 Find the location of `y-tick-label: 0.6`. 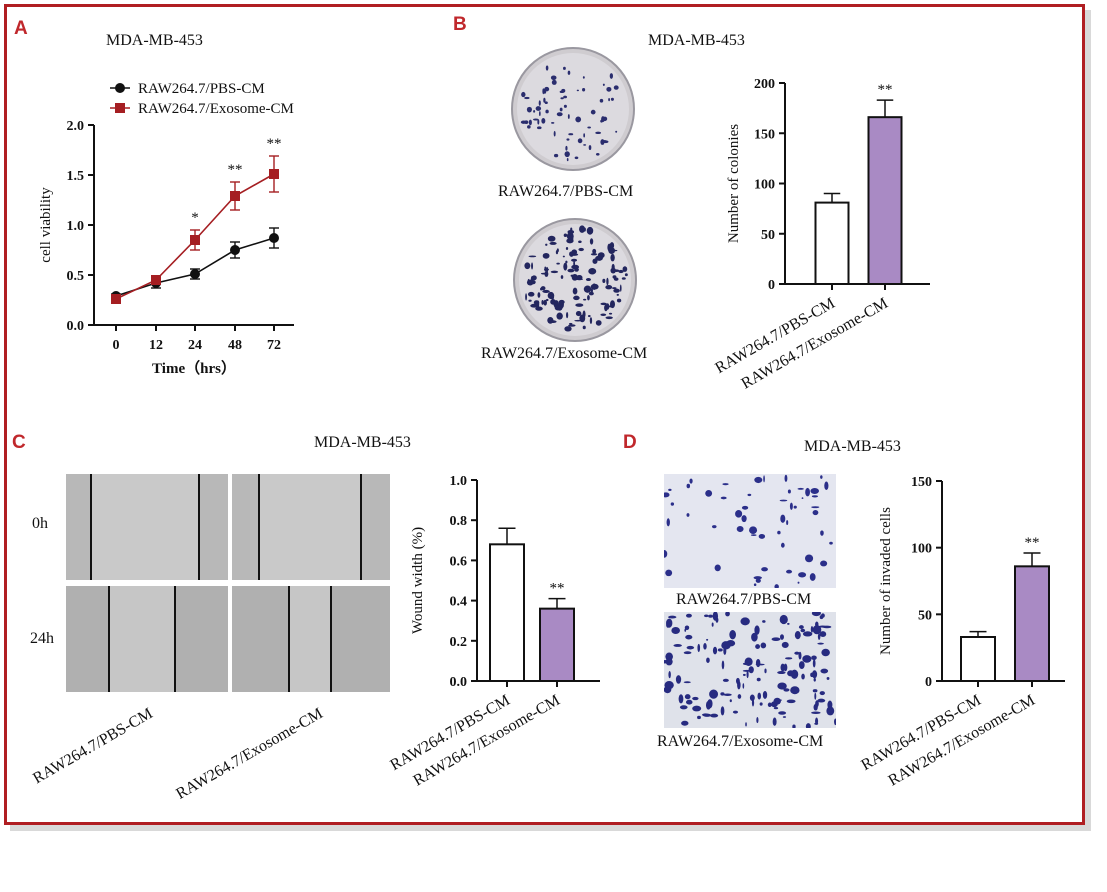

y-tick-label: 0.6 is located at coordinates (459, 561).